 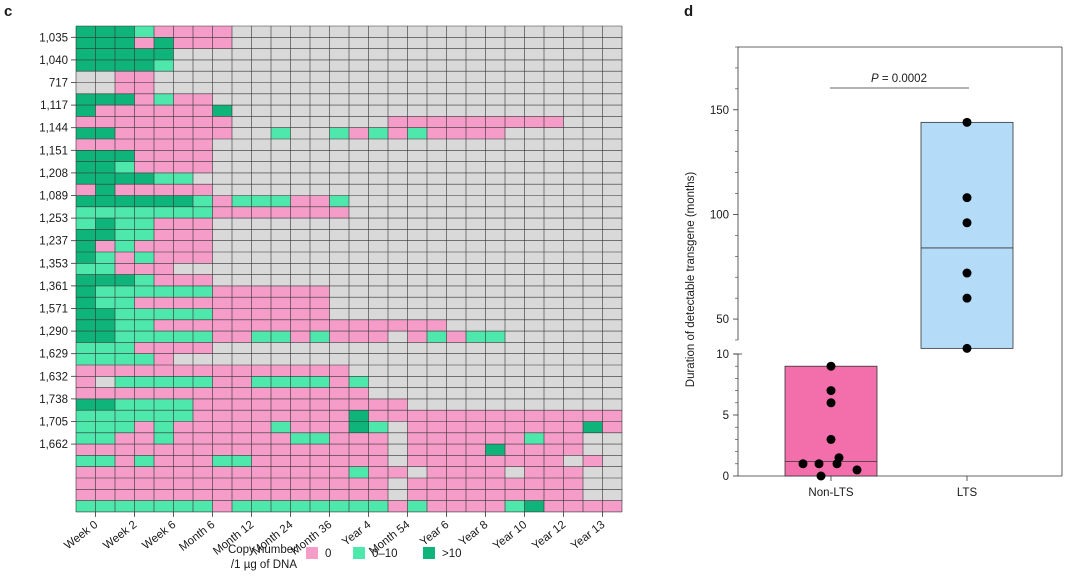 What do you see at coordinates (159, 535) in the screenshot?
I see `column-label: Week 6` at bounding box center [159, 535].